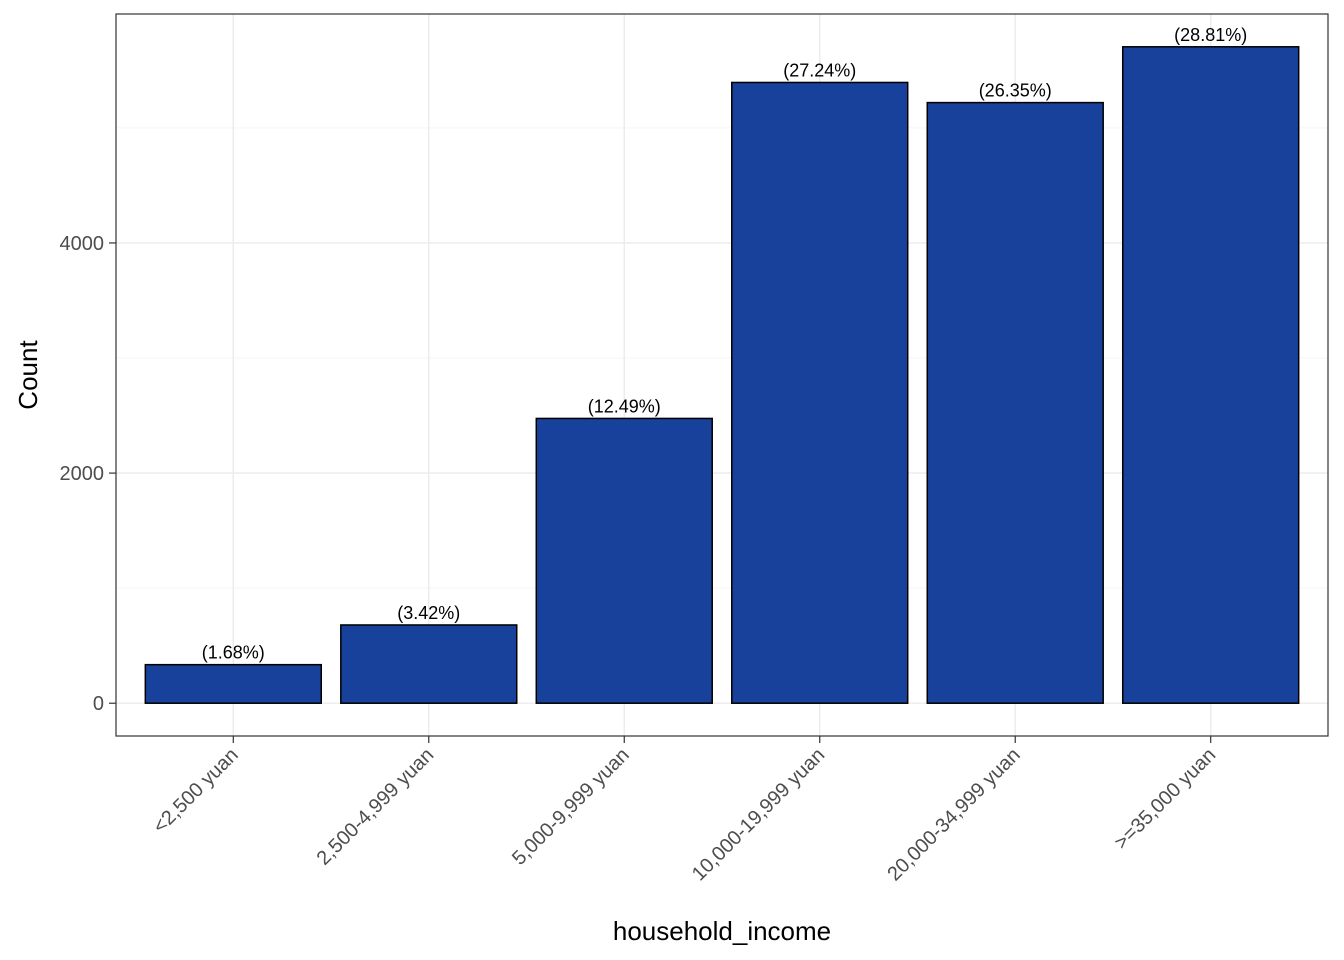  What do you see at coordinates (196, 791) in the screenshot?
I see `x-tick-label: <2,500 yuan` at bounding box center [196, 791].